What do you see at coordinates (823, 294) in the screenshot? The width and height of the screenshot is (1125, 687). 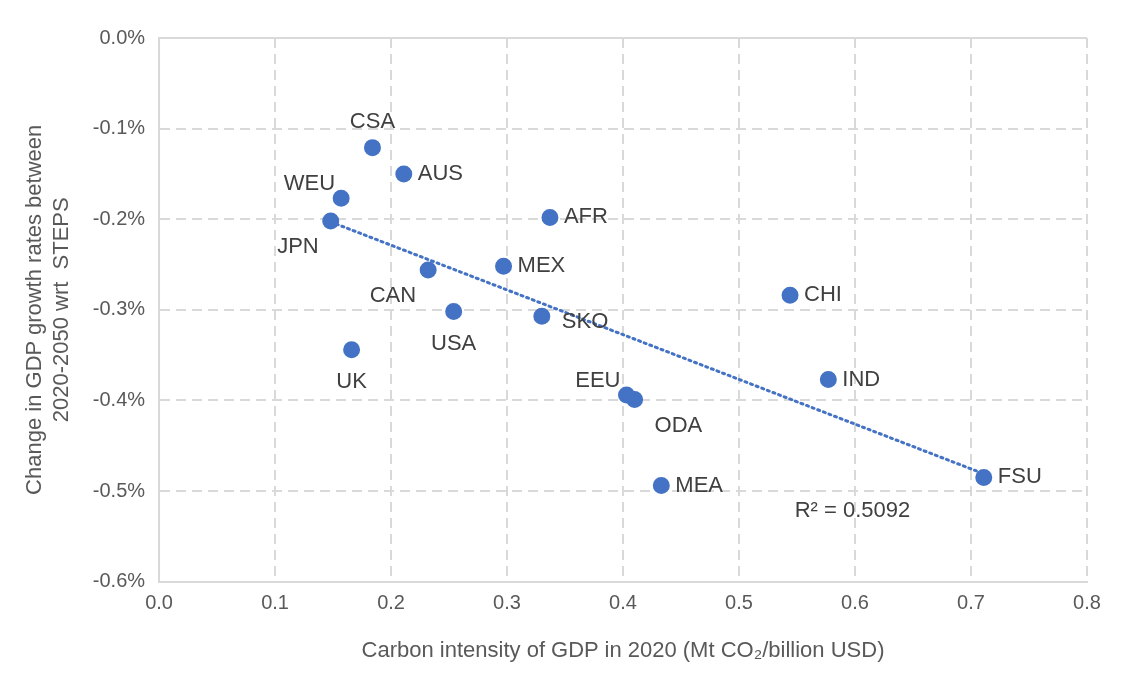 I see `series-label: CHI` at bounding box center [823, 294].